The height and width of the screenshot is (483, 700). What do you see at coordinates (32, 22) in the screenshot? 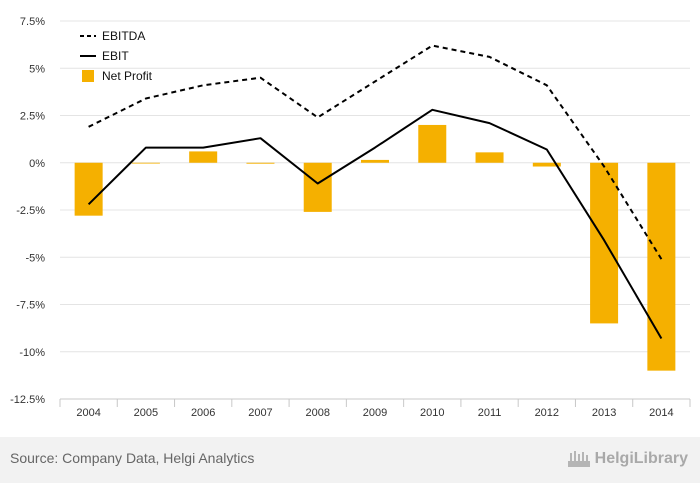
I see `y-tick-label: 7.5%` at bounding box center [32, 22].